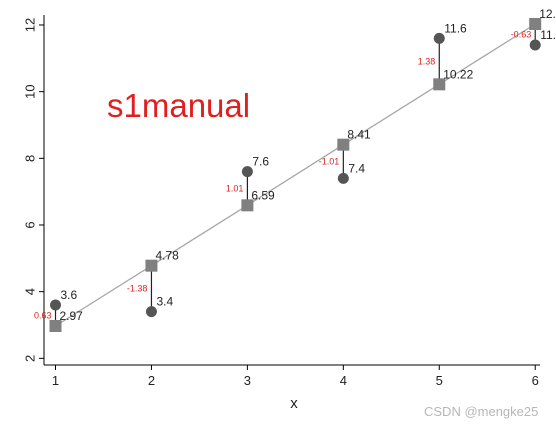  What do you see at coordinates (458, 74) in the screenshot?
I see `fitted-value-label: 10.22` at bounding box center [458, 74].